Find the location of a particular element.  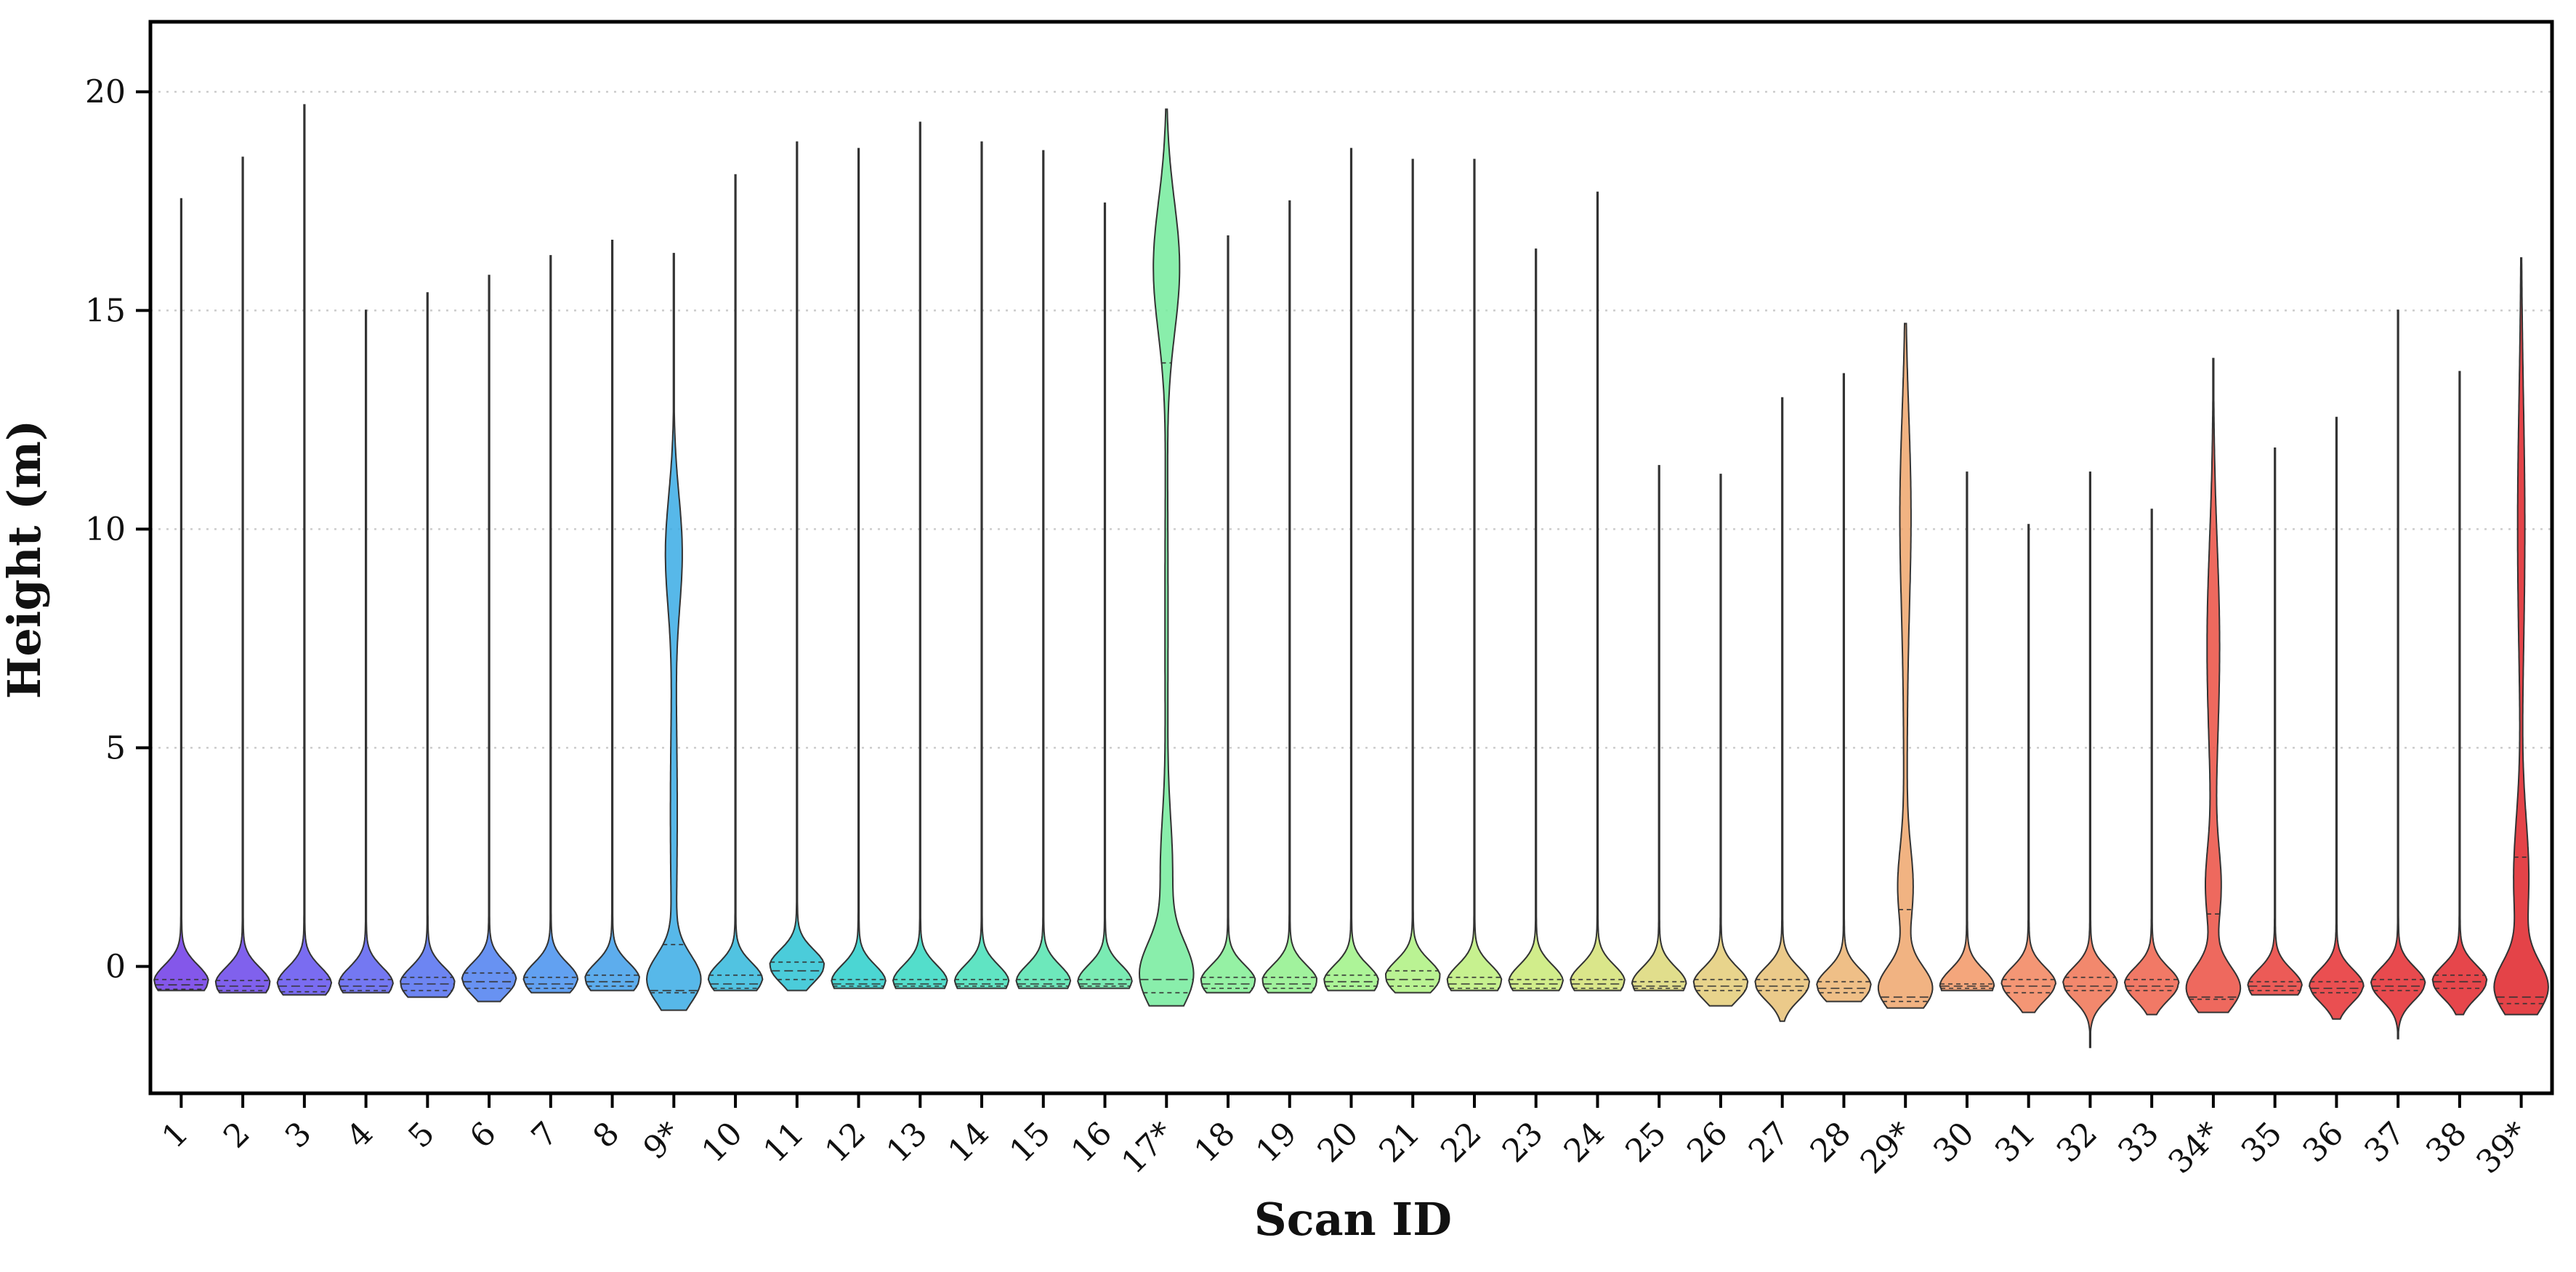

violin-17* is located at coordinates (1167, 557).